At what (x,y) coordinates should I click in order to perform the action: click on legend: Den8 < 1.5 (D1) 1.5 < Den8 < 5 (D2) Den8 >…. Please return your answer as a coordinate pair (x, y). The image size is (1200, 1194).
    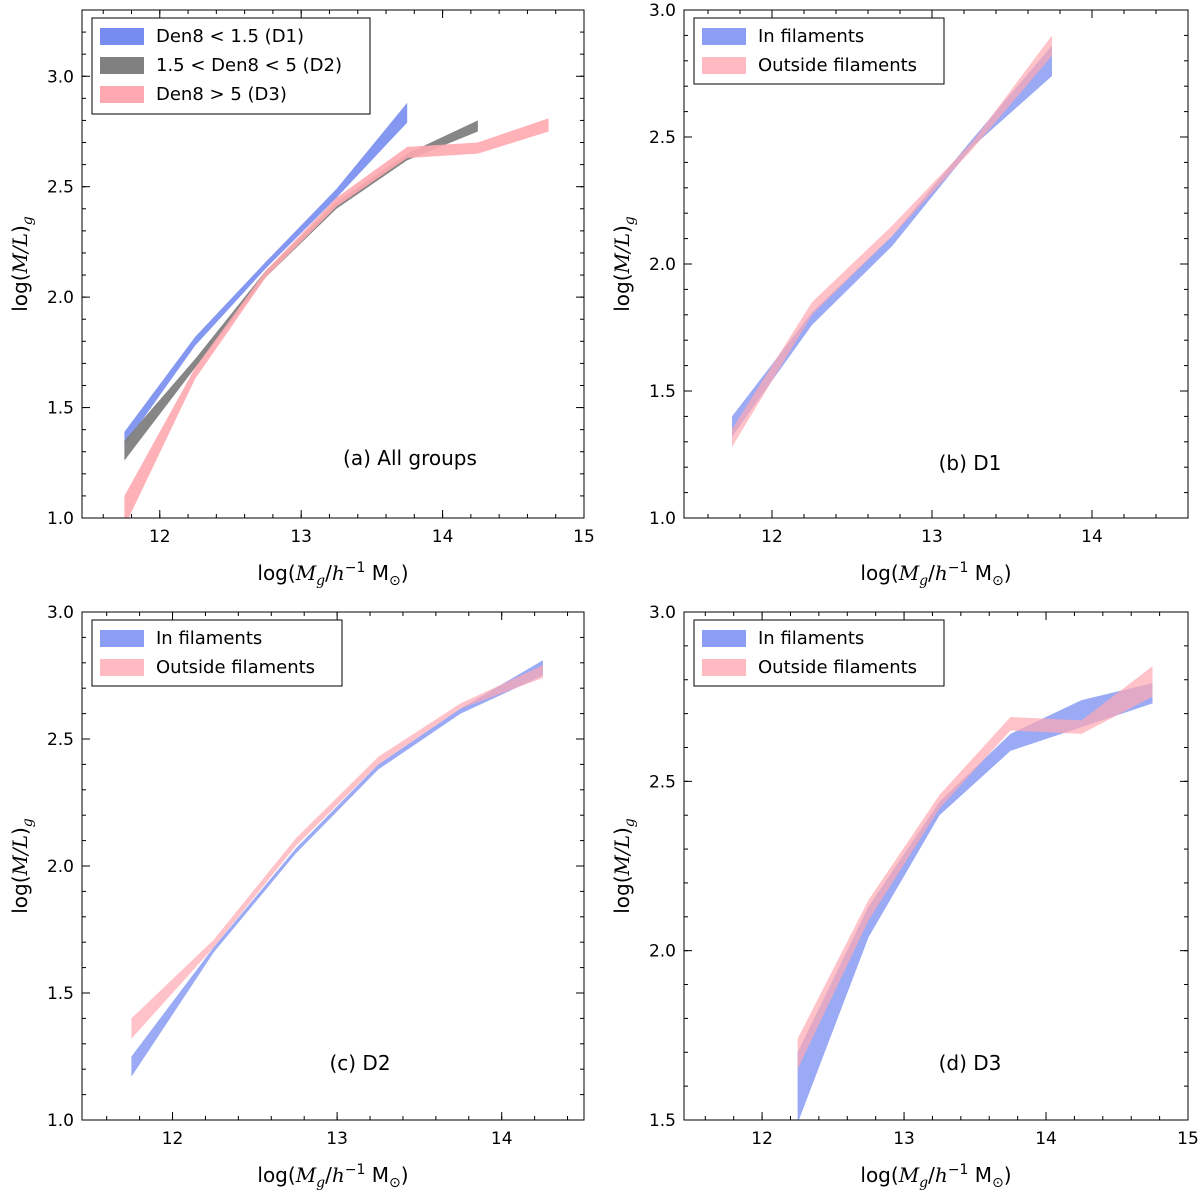
    Looking at the image, I should click on (231, 66).